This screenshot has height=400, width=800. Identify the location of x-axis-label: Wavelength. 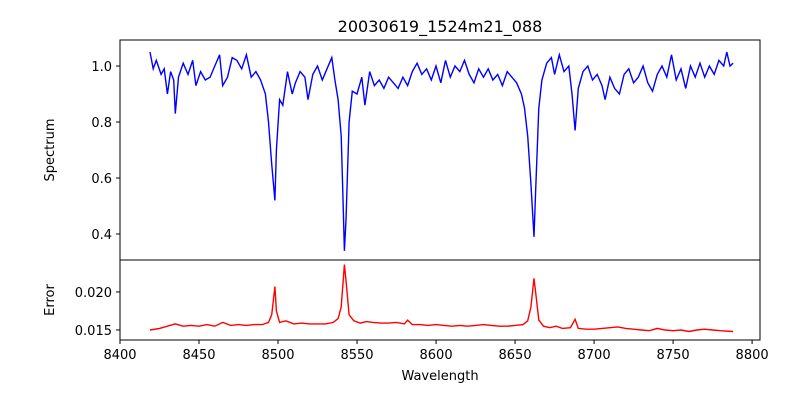
(439, 376).